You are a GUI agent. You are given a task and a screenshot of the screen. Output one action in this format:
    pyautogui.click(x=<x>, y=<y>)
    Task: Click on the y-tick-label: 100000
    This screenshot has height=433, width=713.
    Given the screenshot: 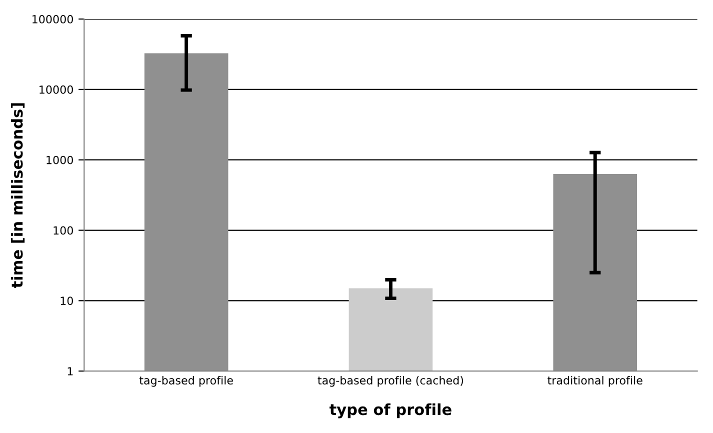 What is the action you would take?
    pyautogui.click(x=52, y=19)
    